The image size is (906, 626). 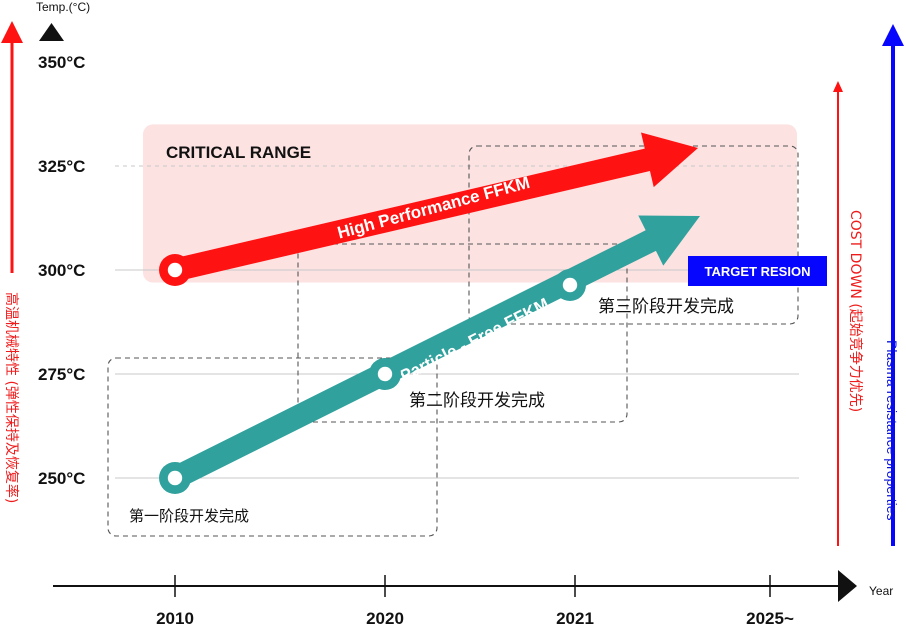 I want to click on y-tick-250: 250°C, so click(x=61, y=478).